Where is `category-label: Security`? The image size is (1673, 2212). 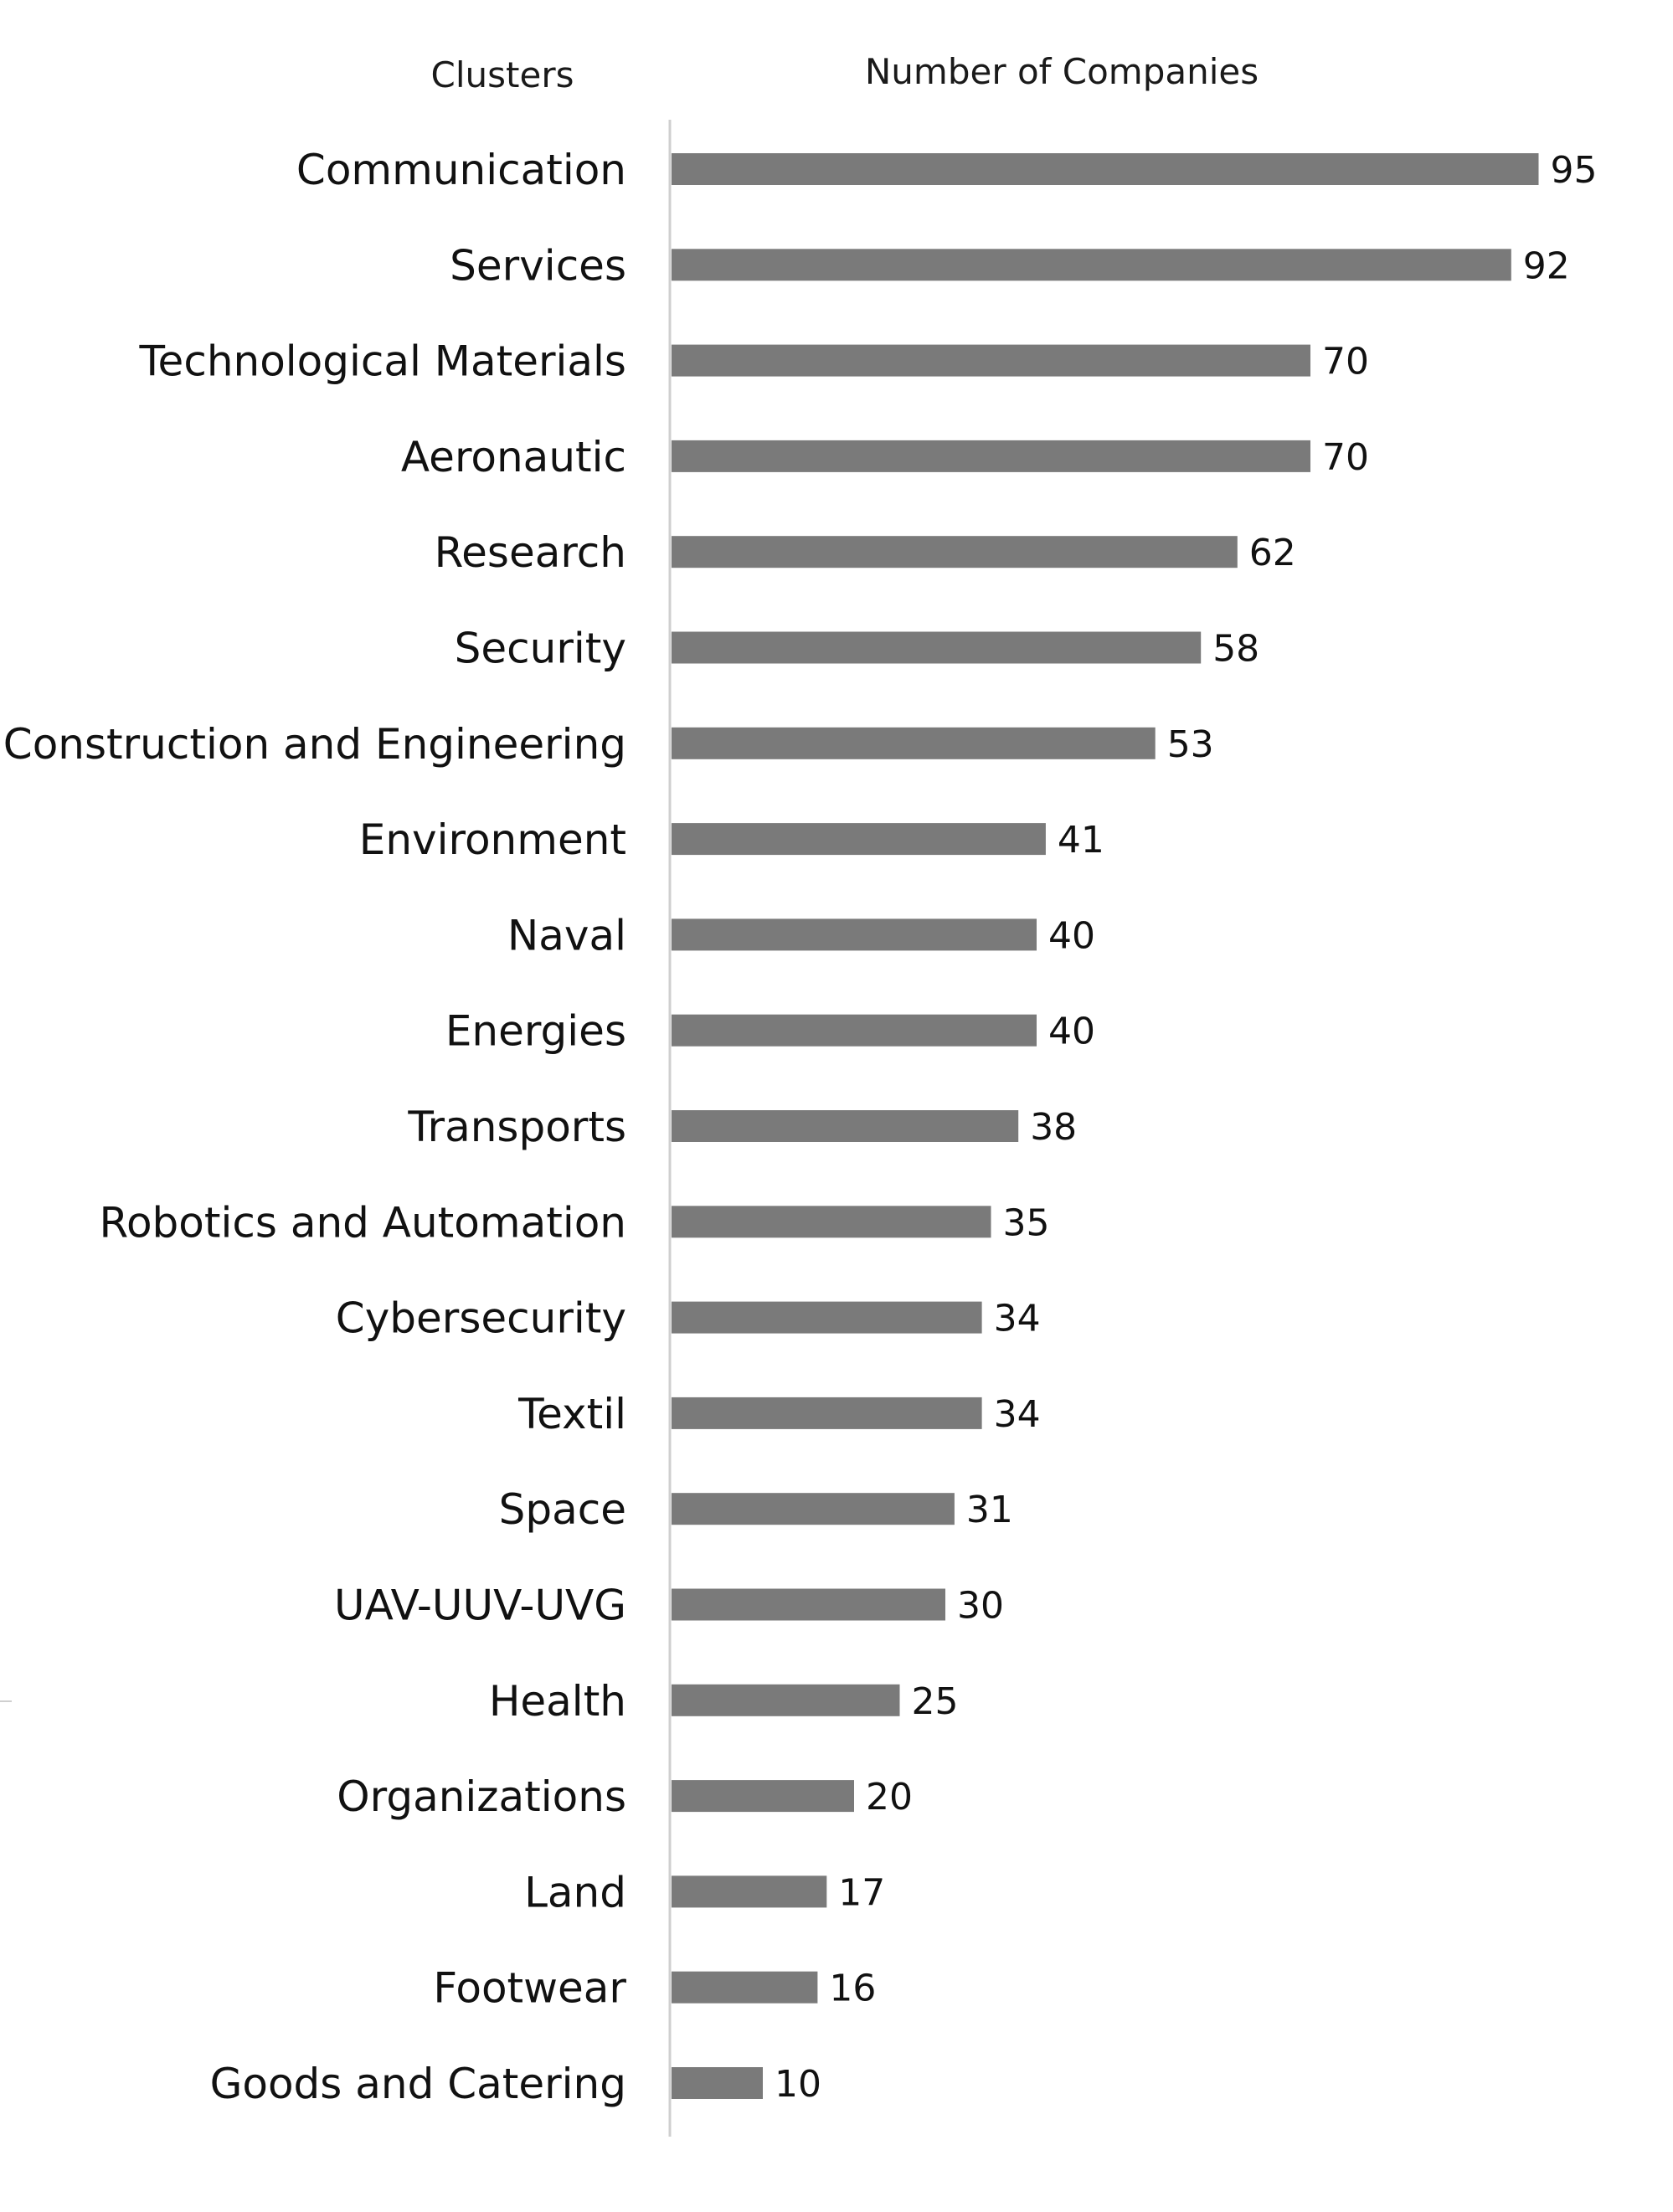
category-label: Security is located at coordinates (540, 649).